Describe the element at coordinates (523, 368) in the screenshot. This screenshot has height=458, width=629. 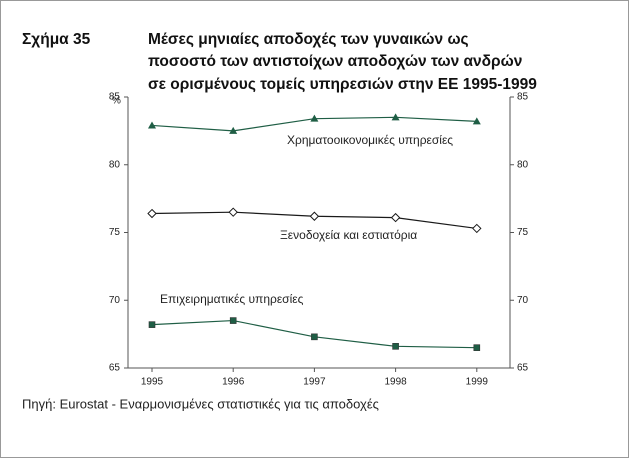
I see `y2-tick-label: 65` at that location.